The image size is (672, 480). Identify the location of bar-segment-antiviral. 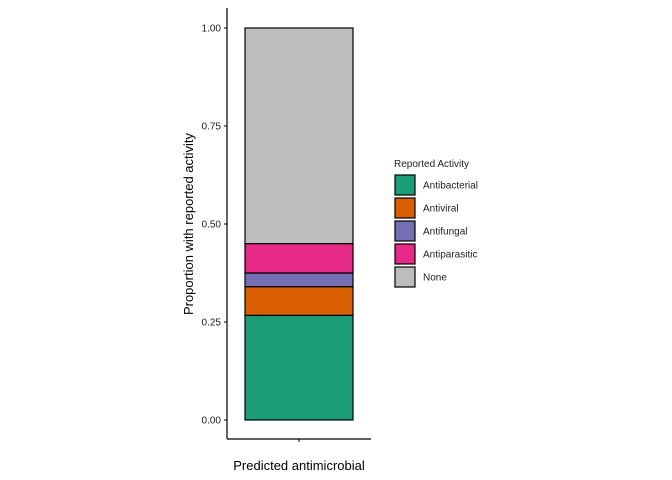
(299, 301).